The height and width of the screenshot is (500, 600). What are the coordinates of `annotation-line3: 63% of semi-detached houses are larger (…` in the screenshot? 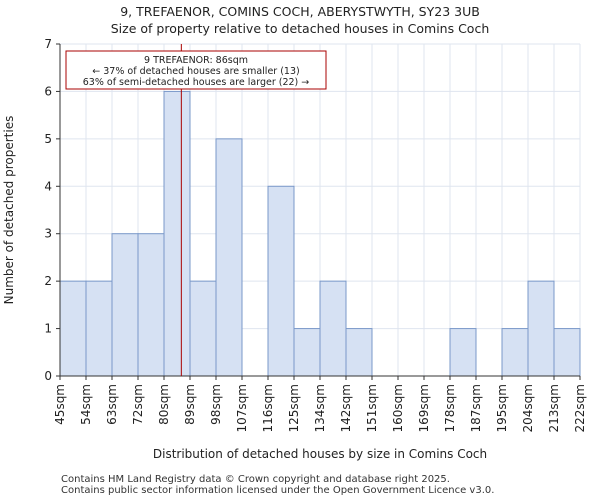 It's located at (196, 82).